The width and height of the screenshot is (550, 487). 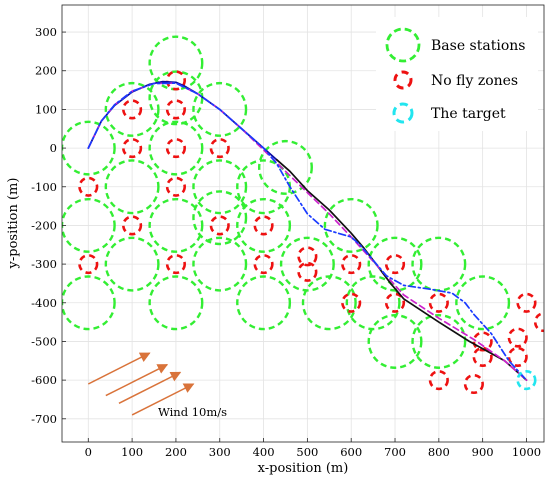 I want to click on y-tick-label: -700, so click(x=44, y=419).